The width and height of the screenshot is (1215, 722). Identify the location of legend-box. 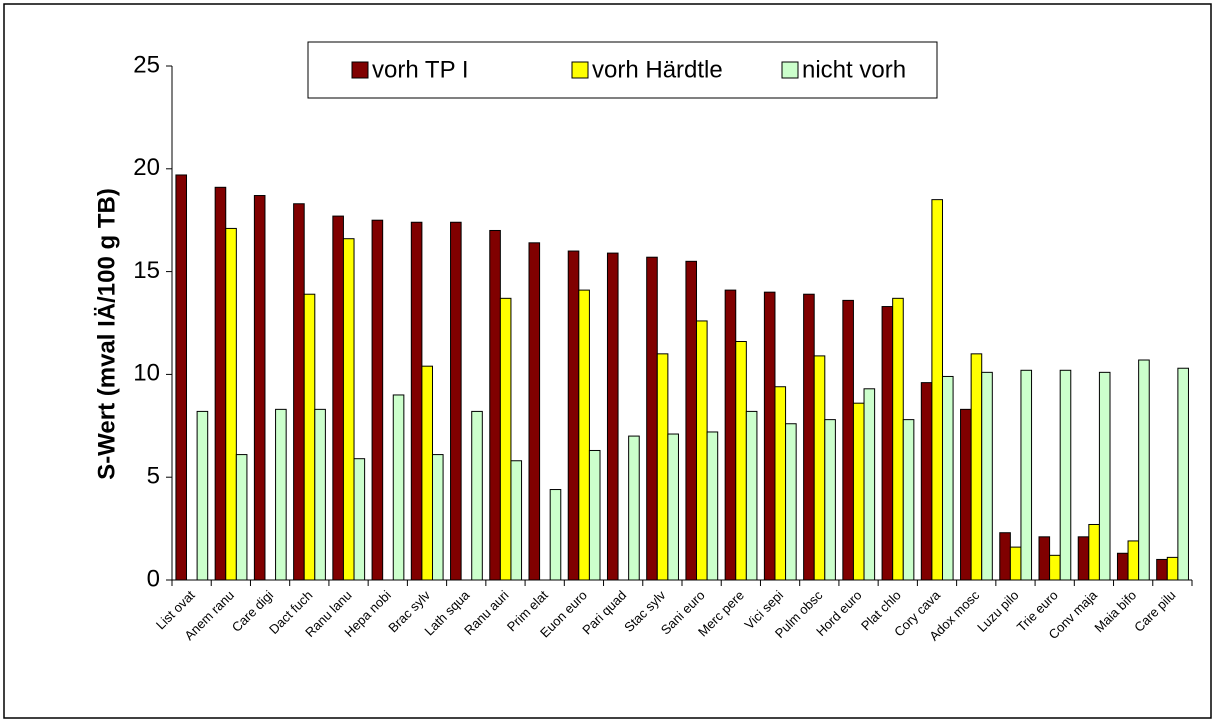
(622, 70).